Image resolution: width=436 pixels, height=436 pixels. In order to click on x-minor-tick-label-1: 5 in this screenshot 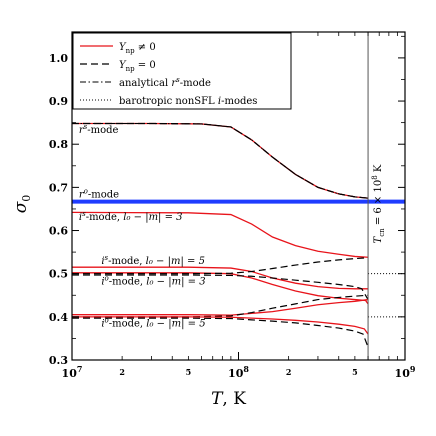, I will do `click(189, 372)`.